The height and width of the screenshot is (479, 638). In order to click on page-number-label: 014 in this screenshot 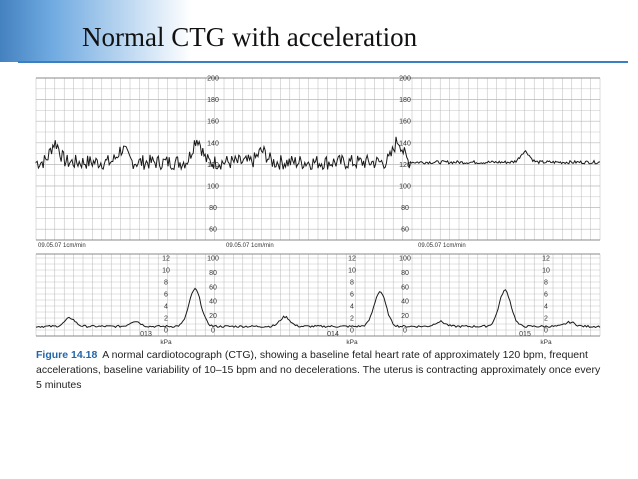, I will do `click(333, 334)`.